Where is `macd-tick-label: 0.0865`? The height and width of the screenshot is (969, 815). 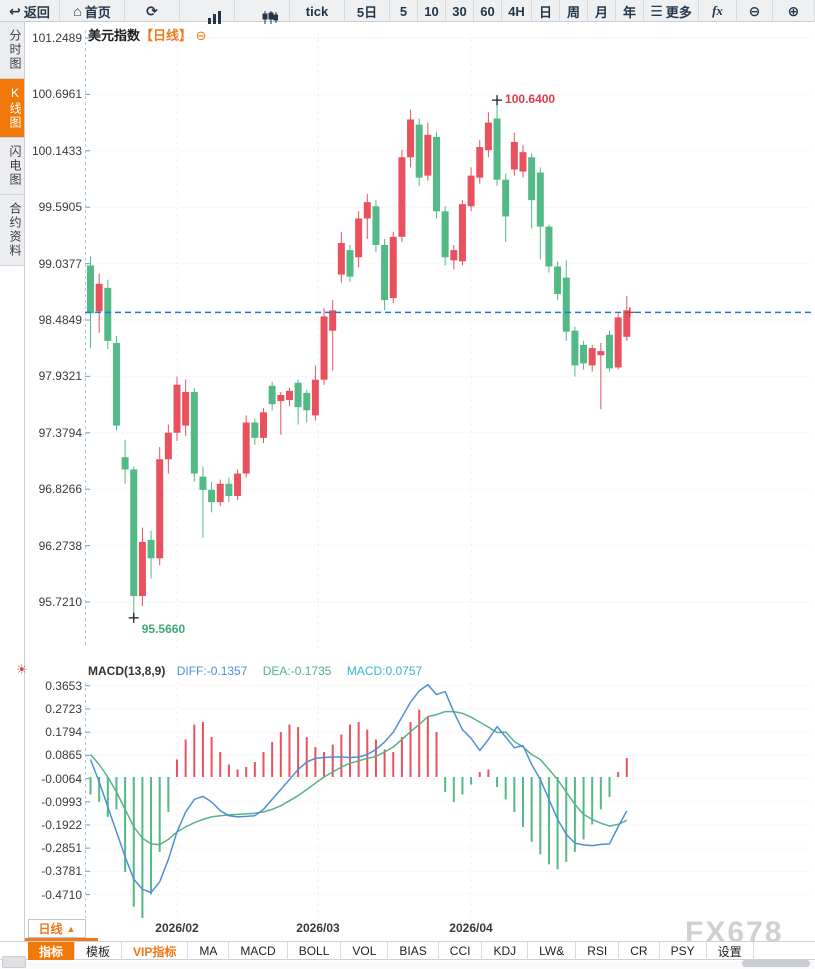 macd-tick-label: 0.0865 is located at coordinates (63, 755).